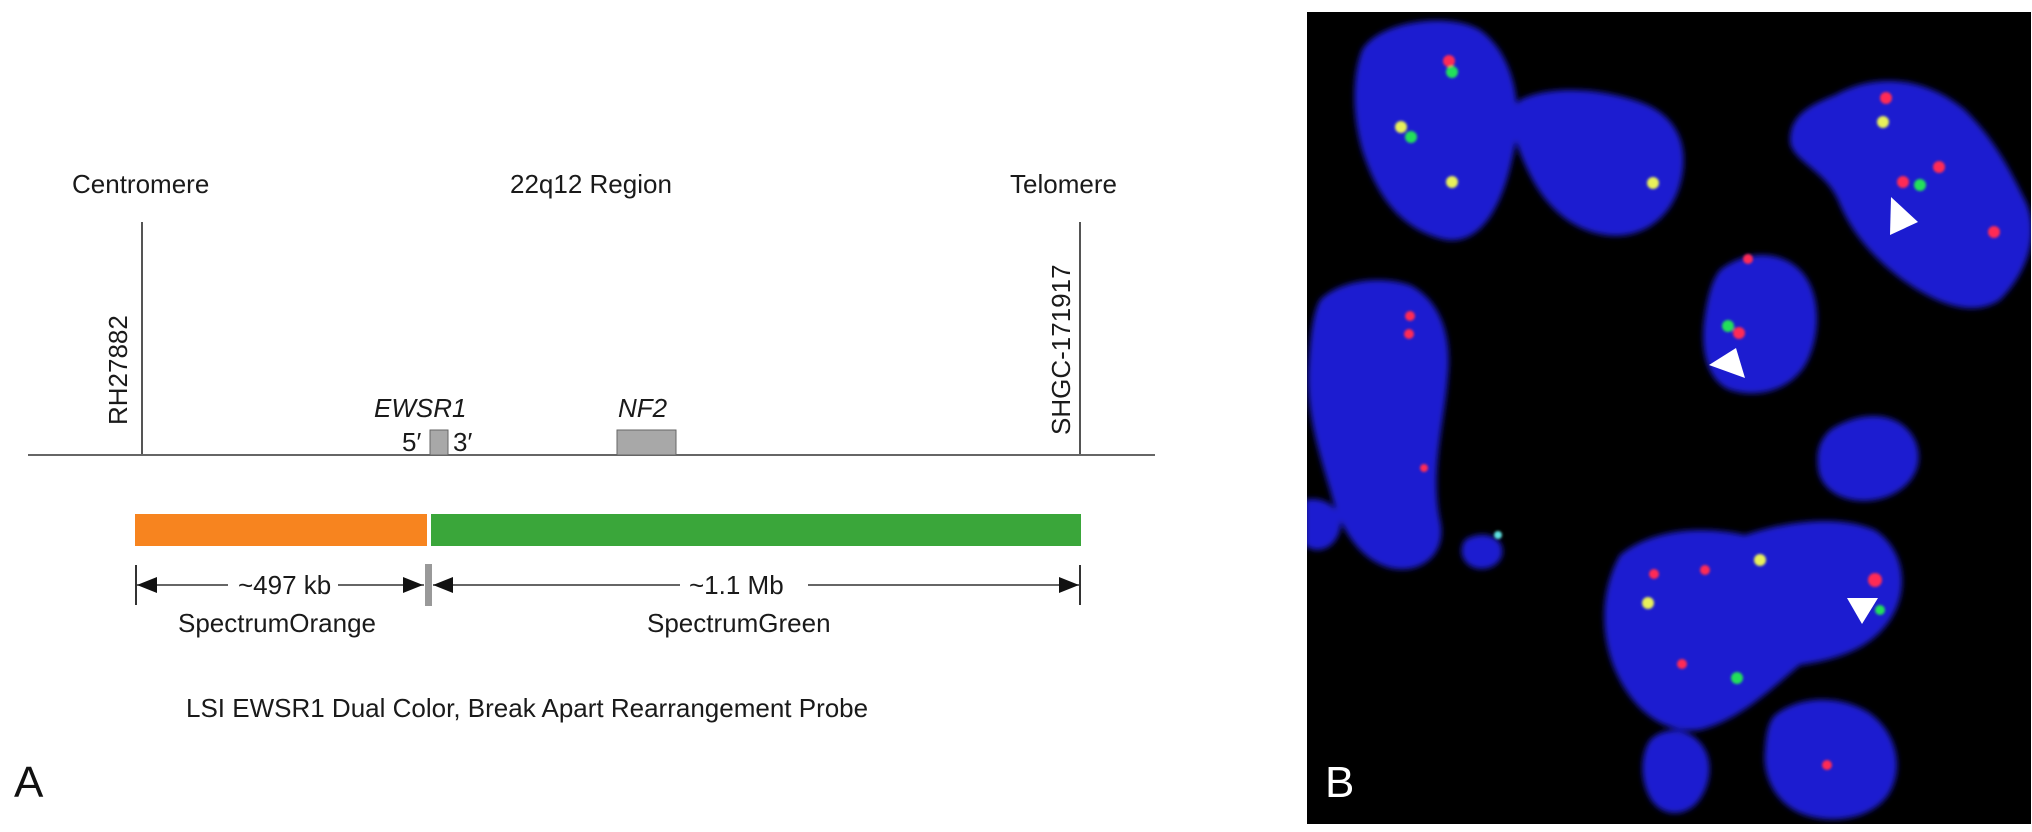 This screenshot has width=2032, height=832. Describe the element at coordinates (284, 585) in the screenshot. I see `orange-size-label: ~497 kb` at that location.